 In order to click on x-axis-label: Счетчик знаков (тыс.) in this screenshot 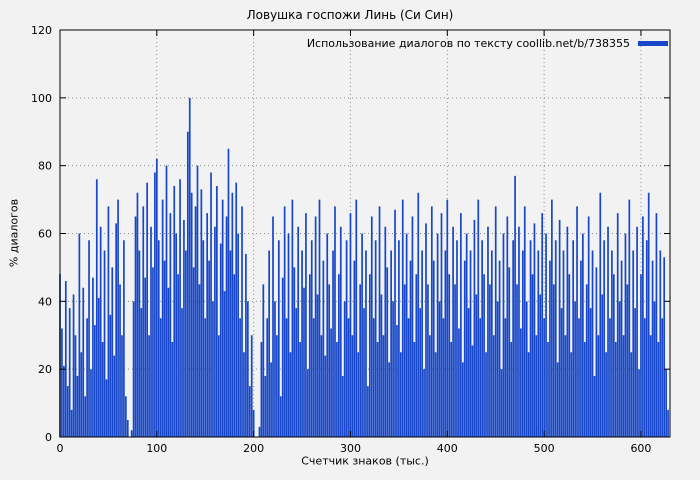, I will do `click(365, 461)`.